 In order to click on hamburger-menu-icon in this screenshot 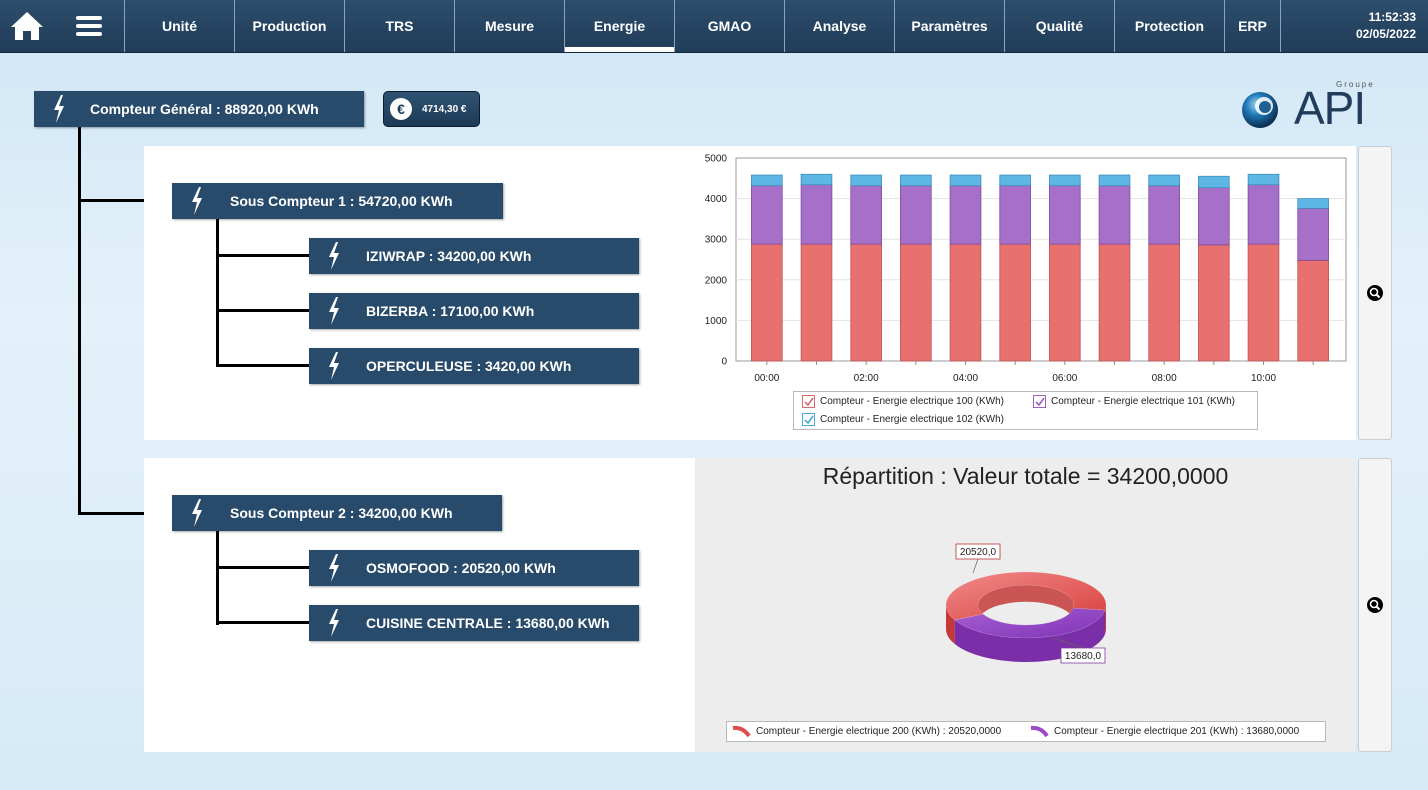, I will do `click(89, 26)`.